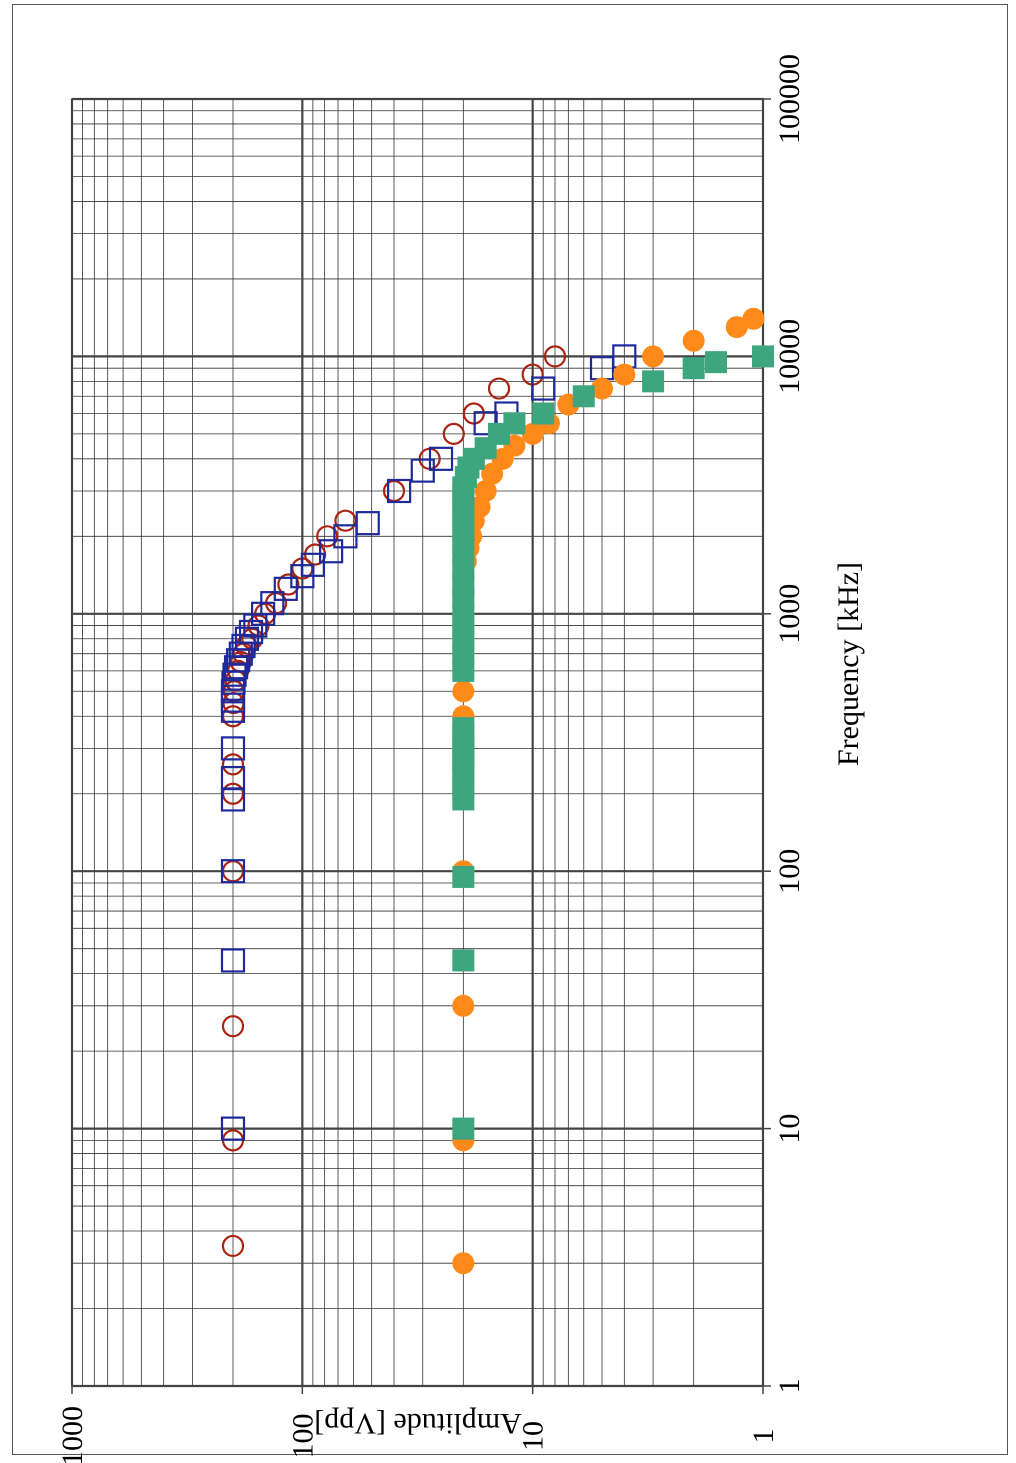 This screenshot has height=1463, width=1016. What do you see at coordinates (789, 99) in the screenshot?
I see `x-tick-label: 100000` at bounding box center [789, 99].